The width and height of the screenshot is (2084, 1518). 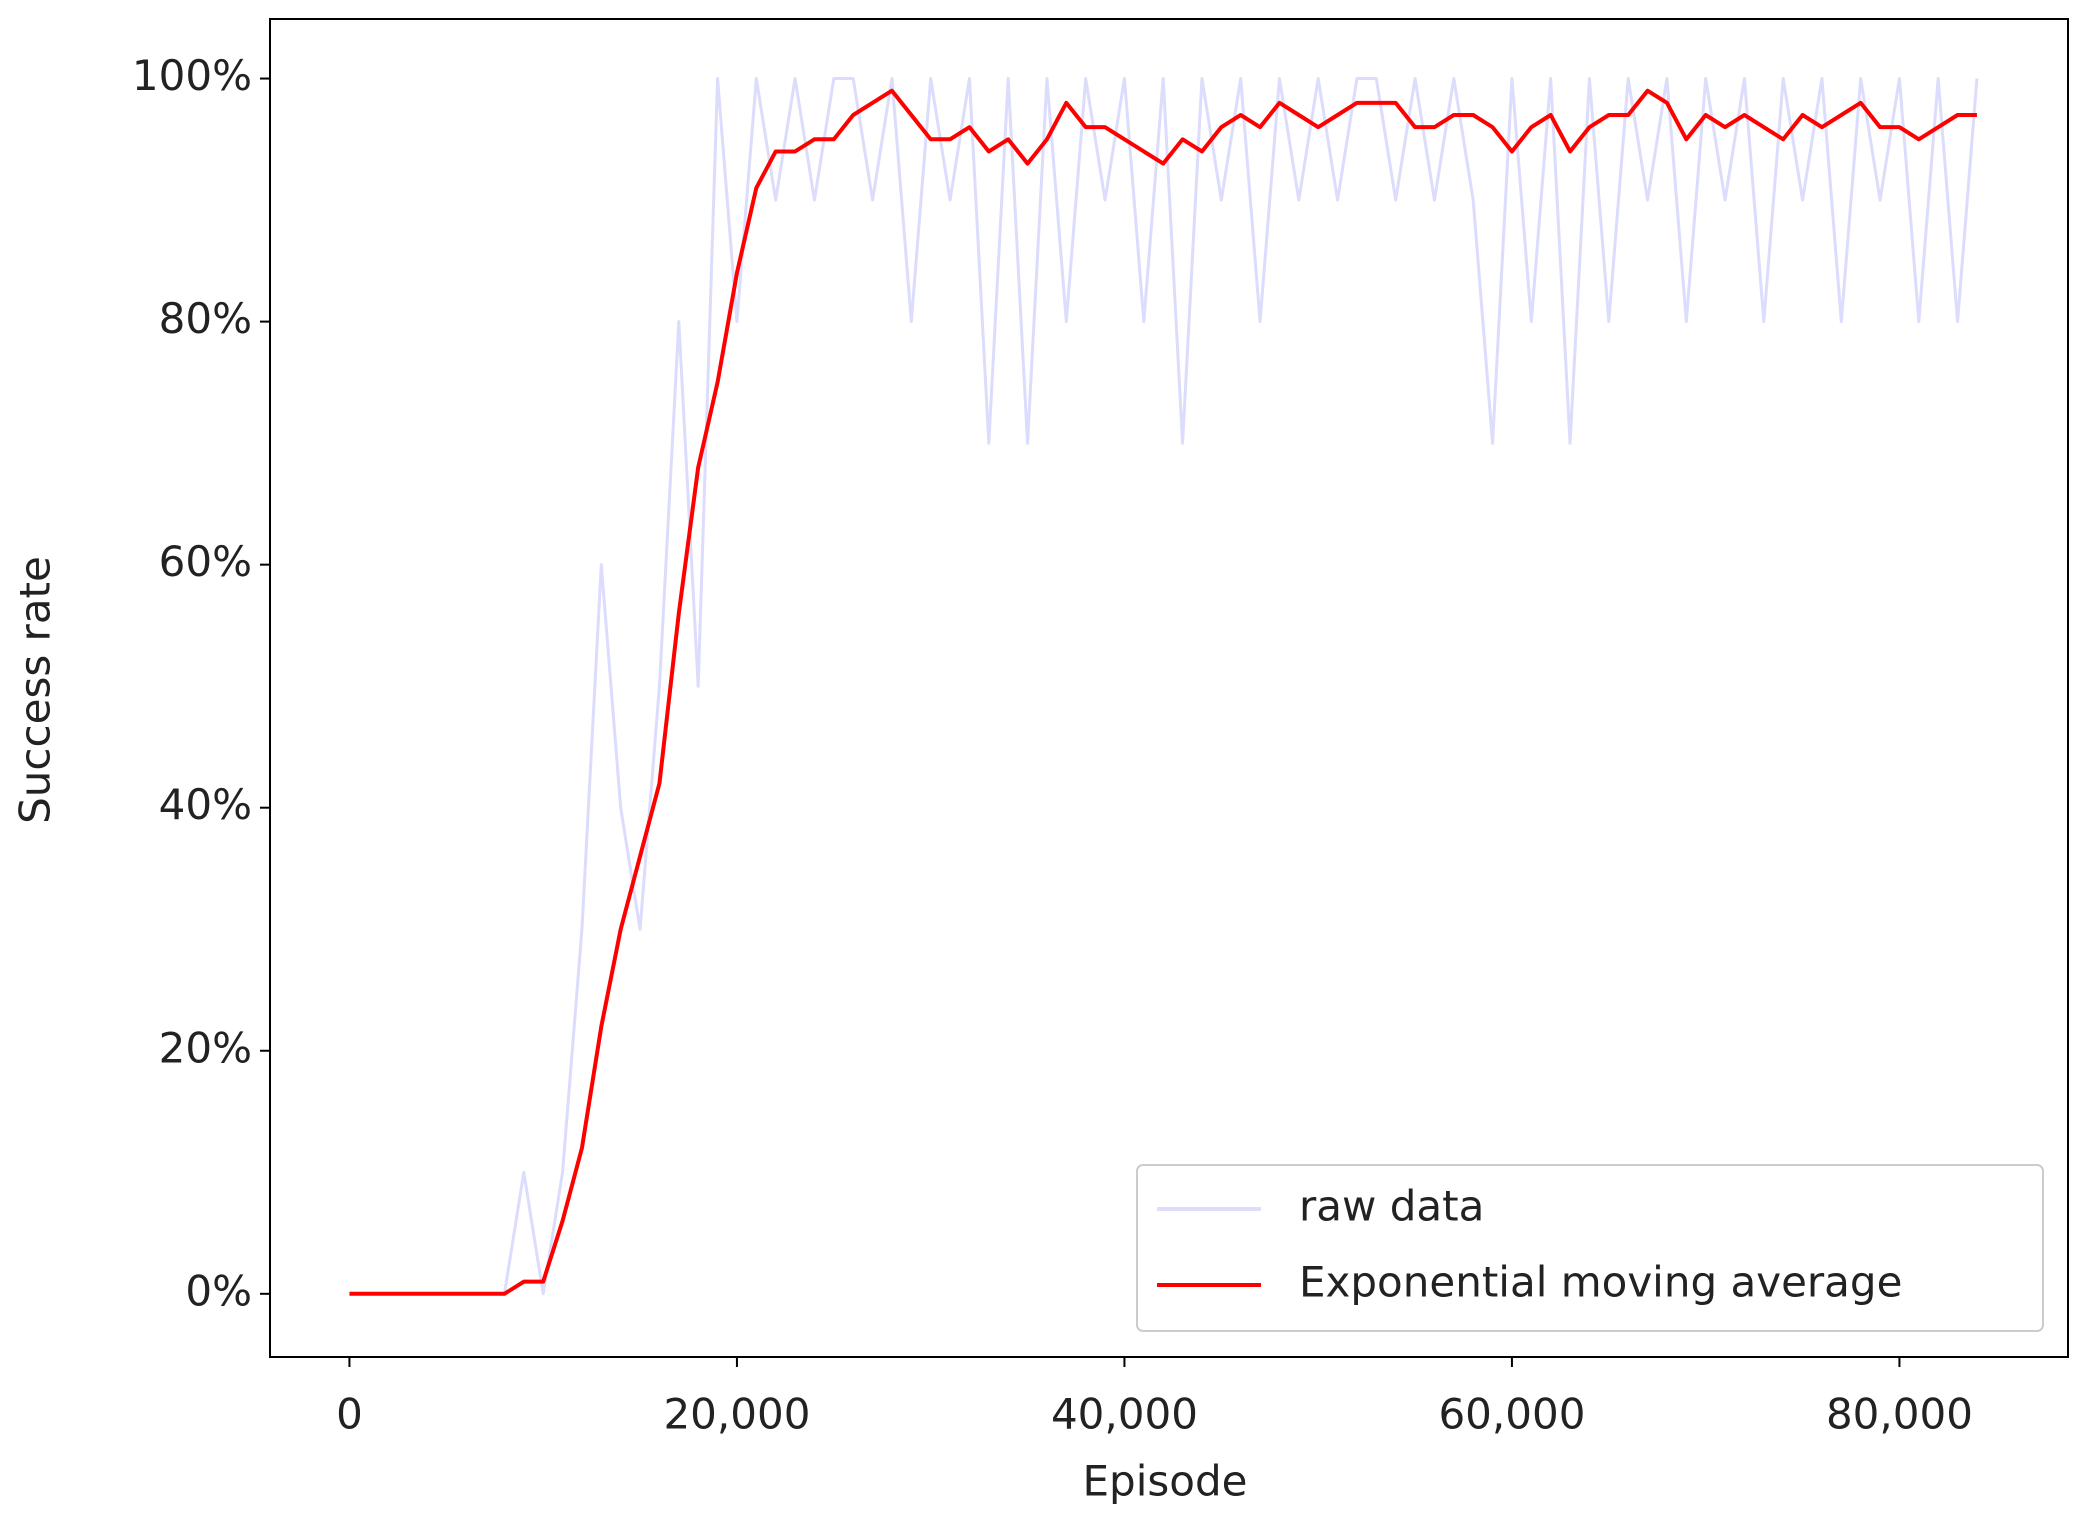 What do you see at coordinates (1165, 1481) in the screenshot?
I see `x-axis-label: Episode` at bounding box center [1165, 1481].